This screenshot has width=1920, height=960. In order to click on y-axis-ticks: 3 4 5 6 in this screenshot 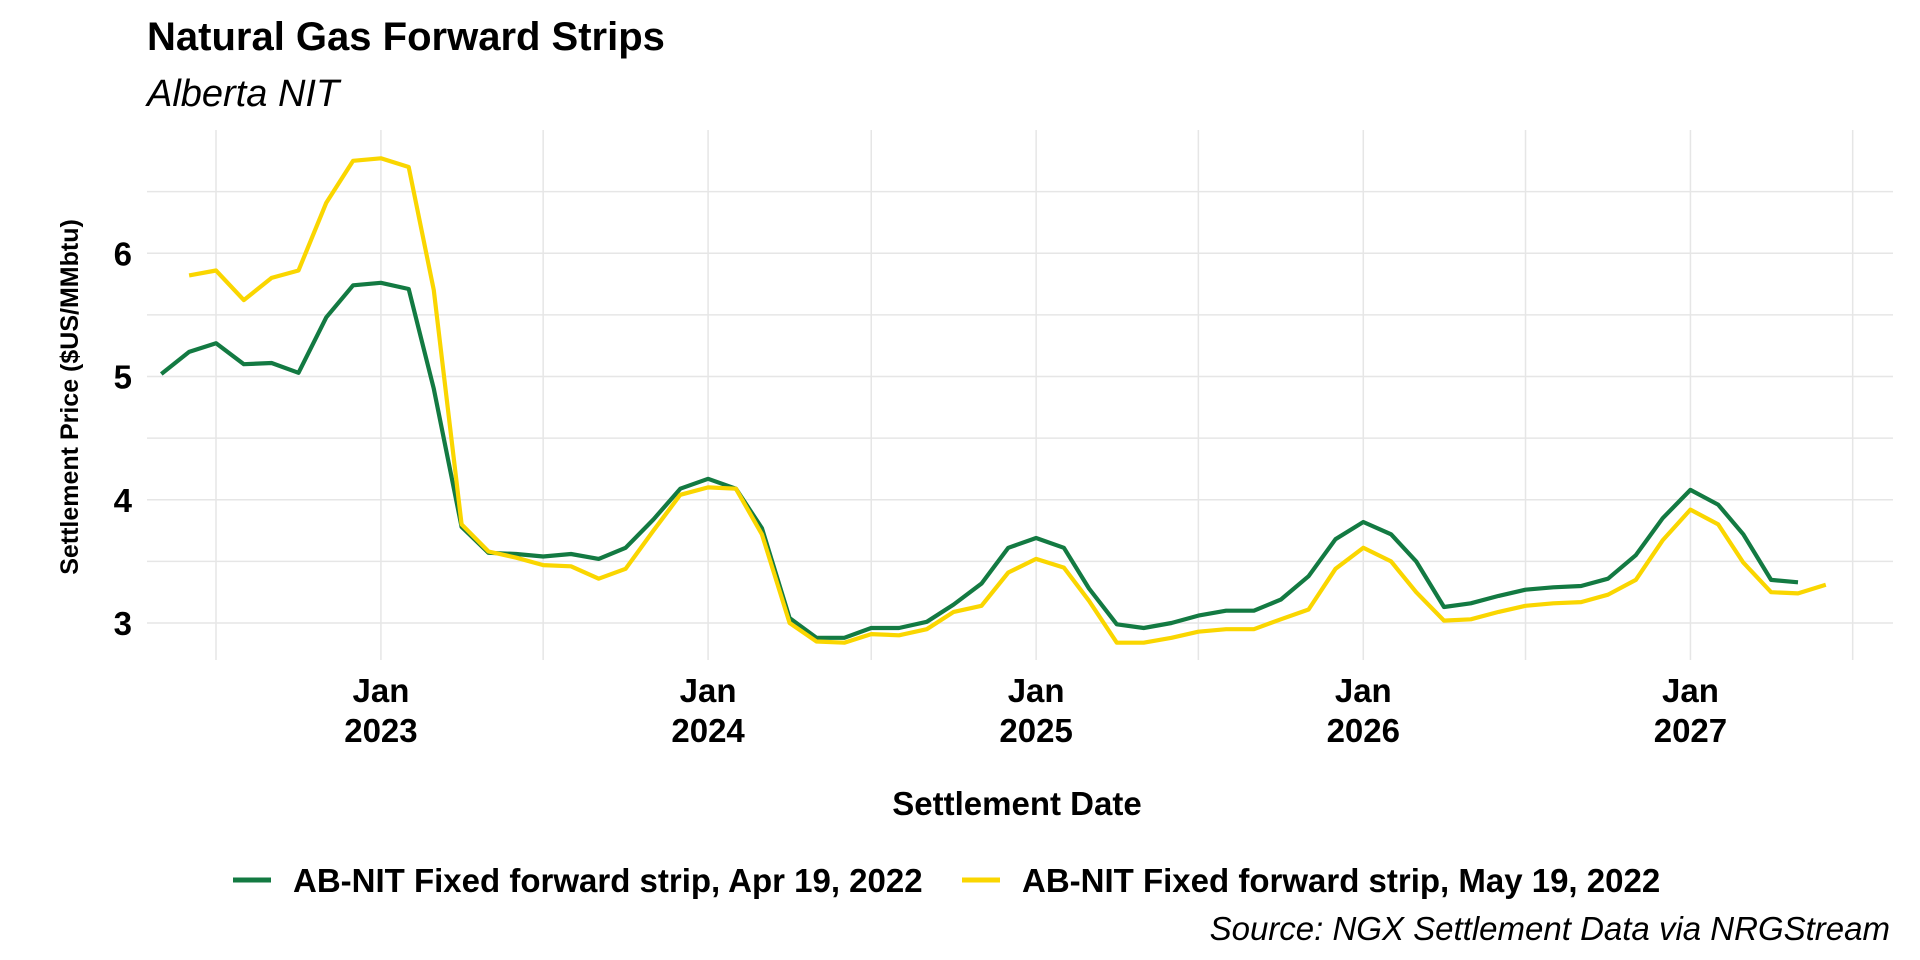, I will do `click(123, 438)`.